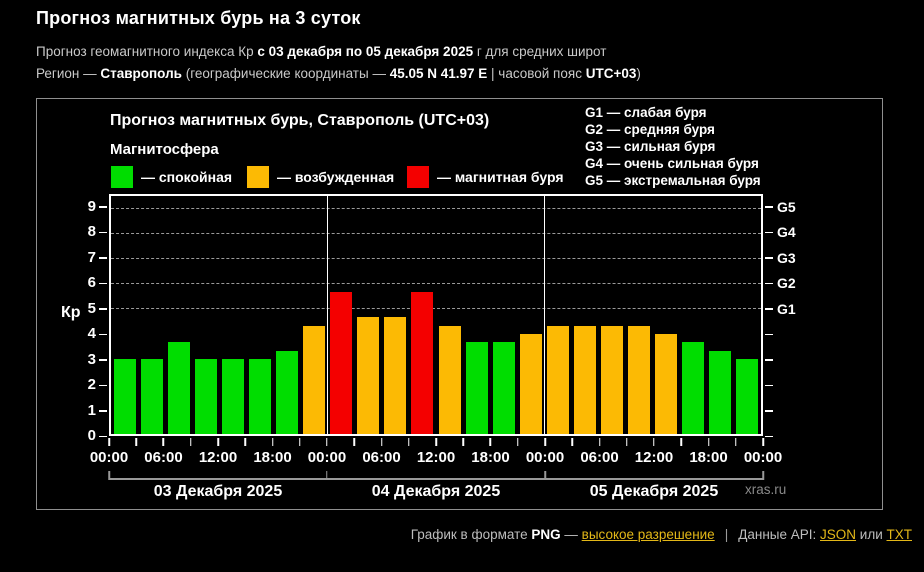  I want to click on footer-png-label: PNG, so click(546, 534).